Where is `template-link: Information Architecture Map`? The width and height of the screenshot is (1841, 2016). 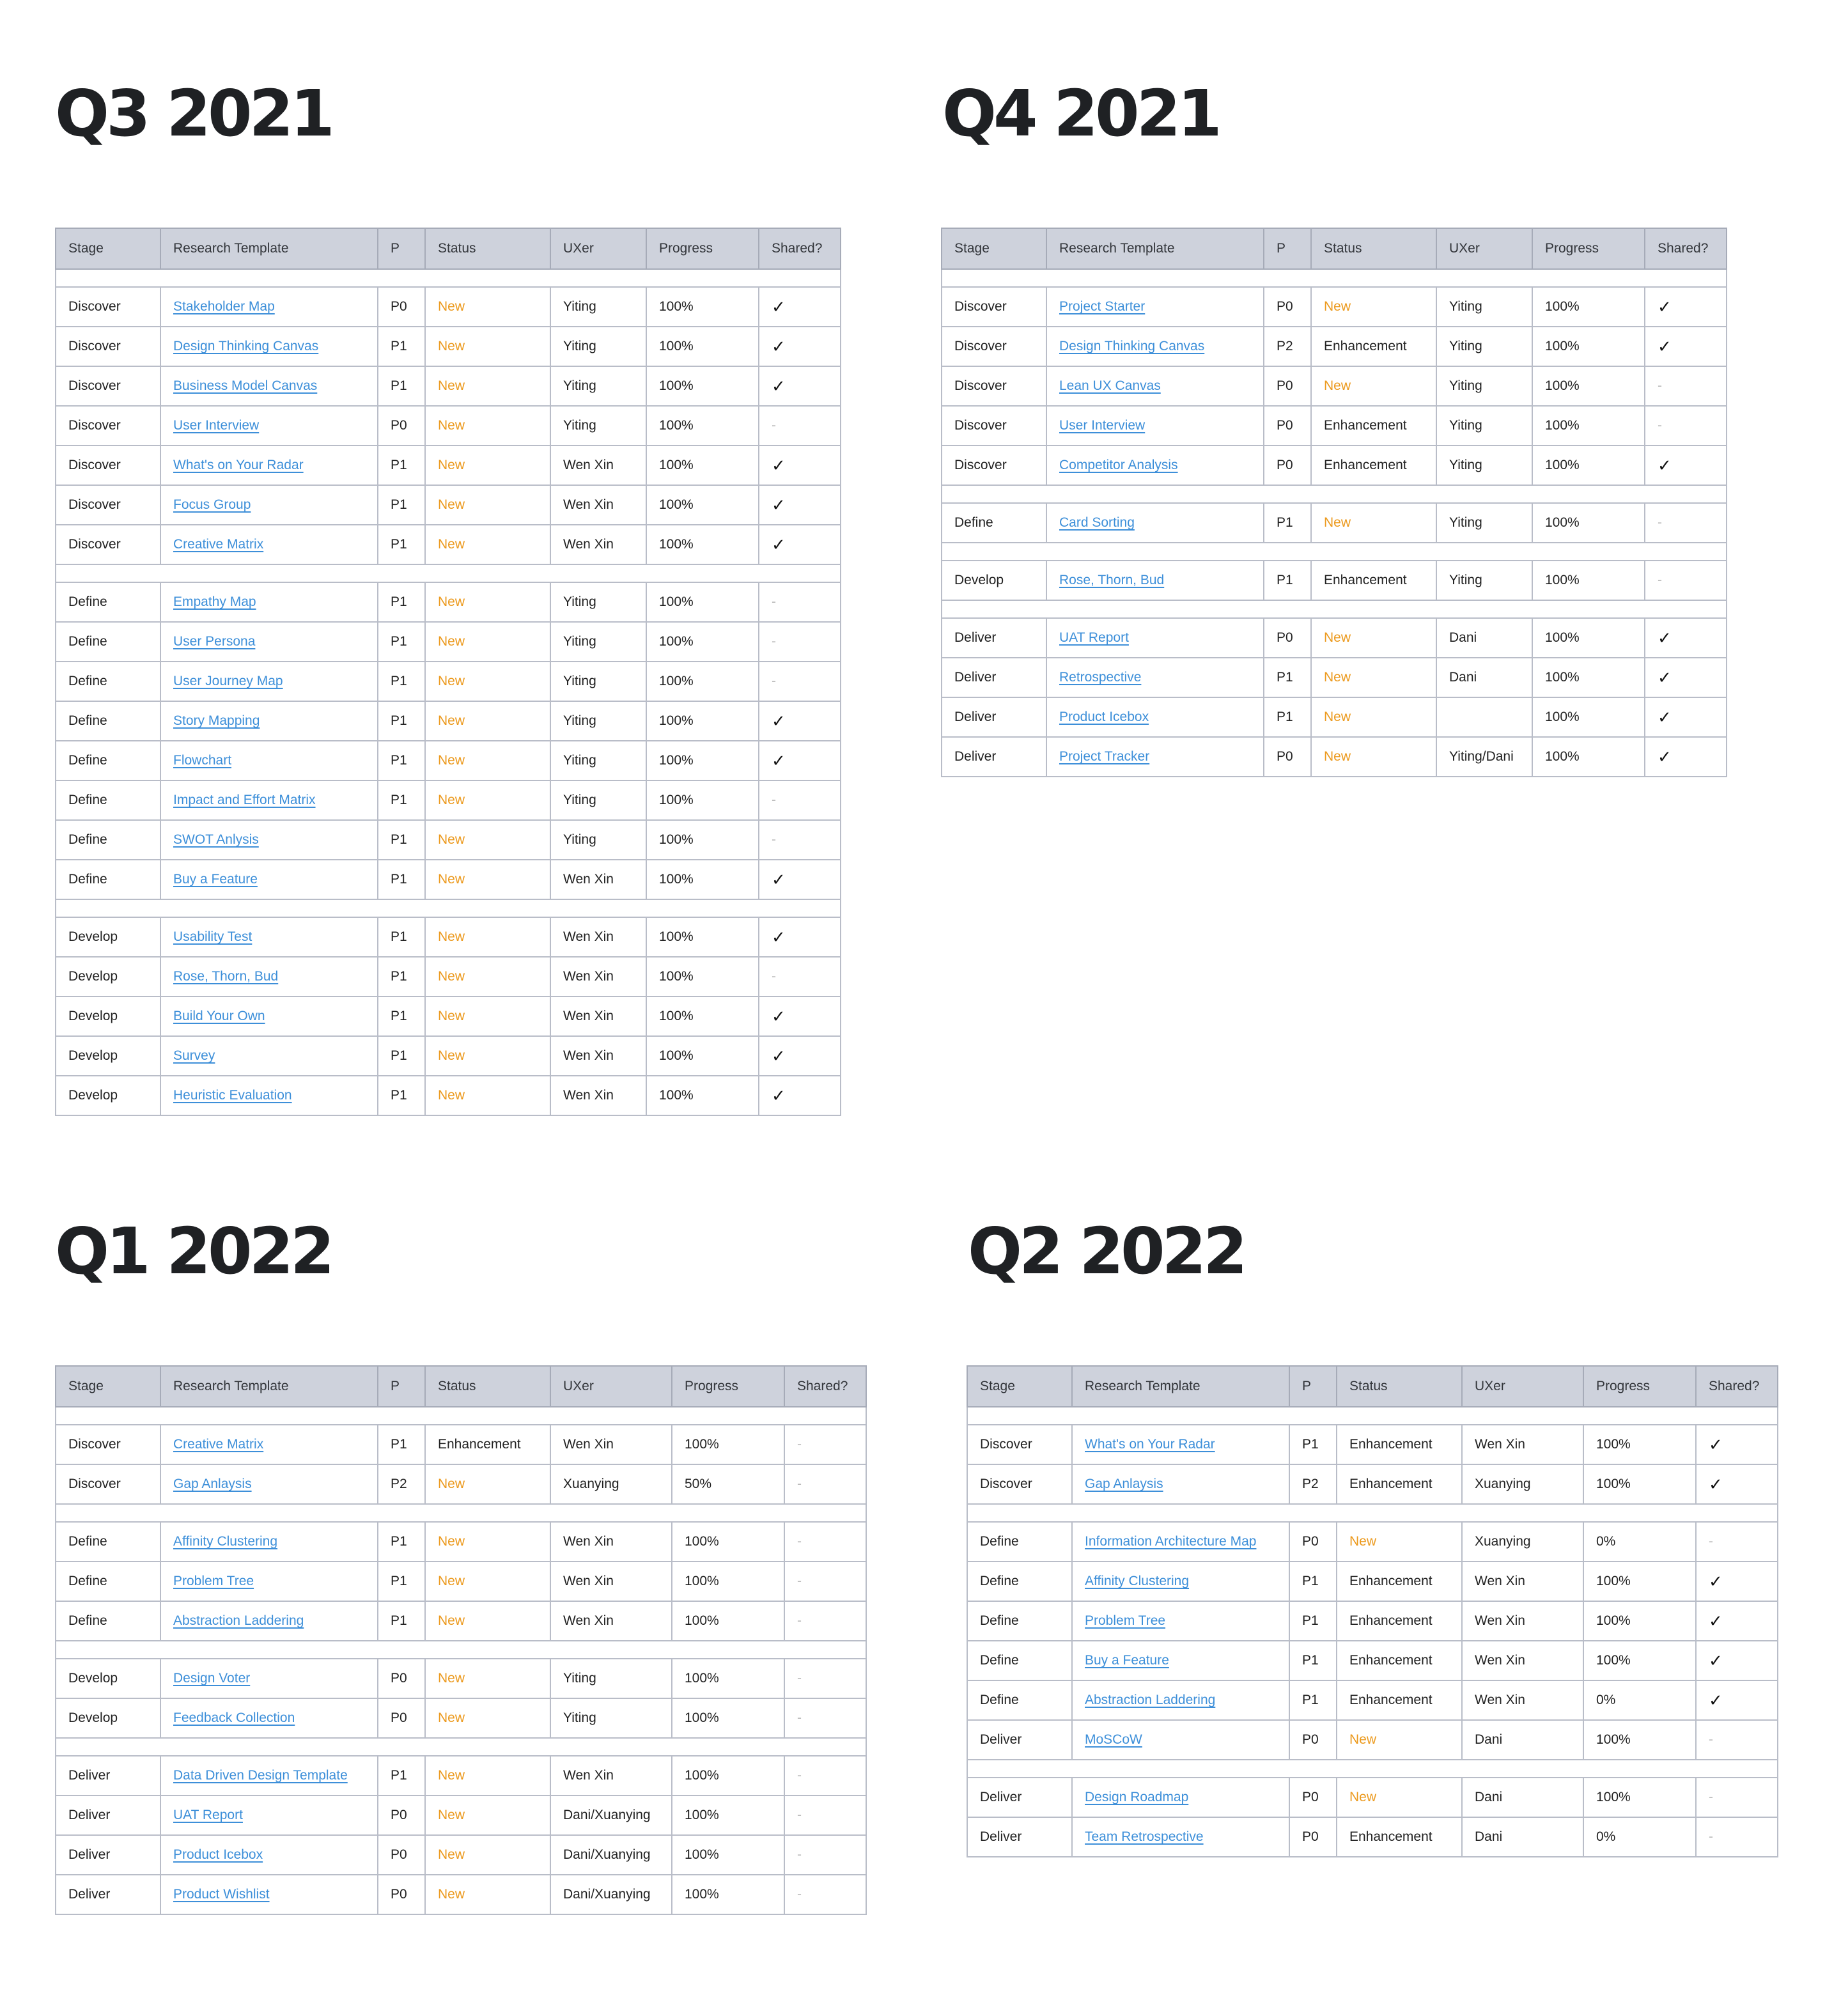 template-link: Information Architecture Map is located at coordinates (1171, 1541).